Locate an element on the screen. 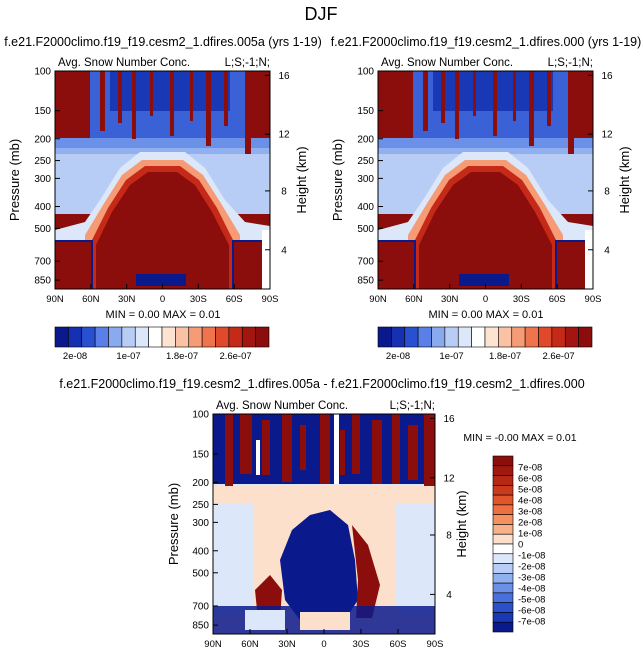 This screenshot has height=658, width=643. colorbar-label: -6e-08 is located at coordinates (531, 611).